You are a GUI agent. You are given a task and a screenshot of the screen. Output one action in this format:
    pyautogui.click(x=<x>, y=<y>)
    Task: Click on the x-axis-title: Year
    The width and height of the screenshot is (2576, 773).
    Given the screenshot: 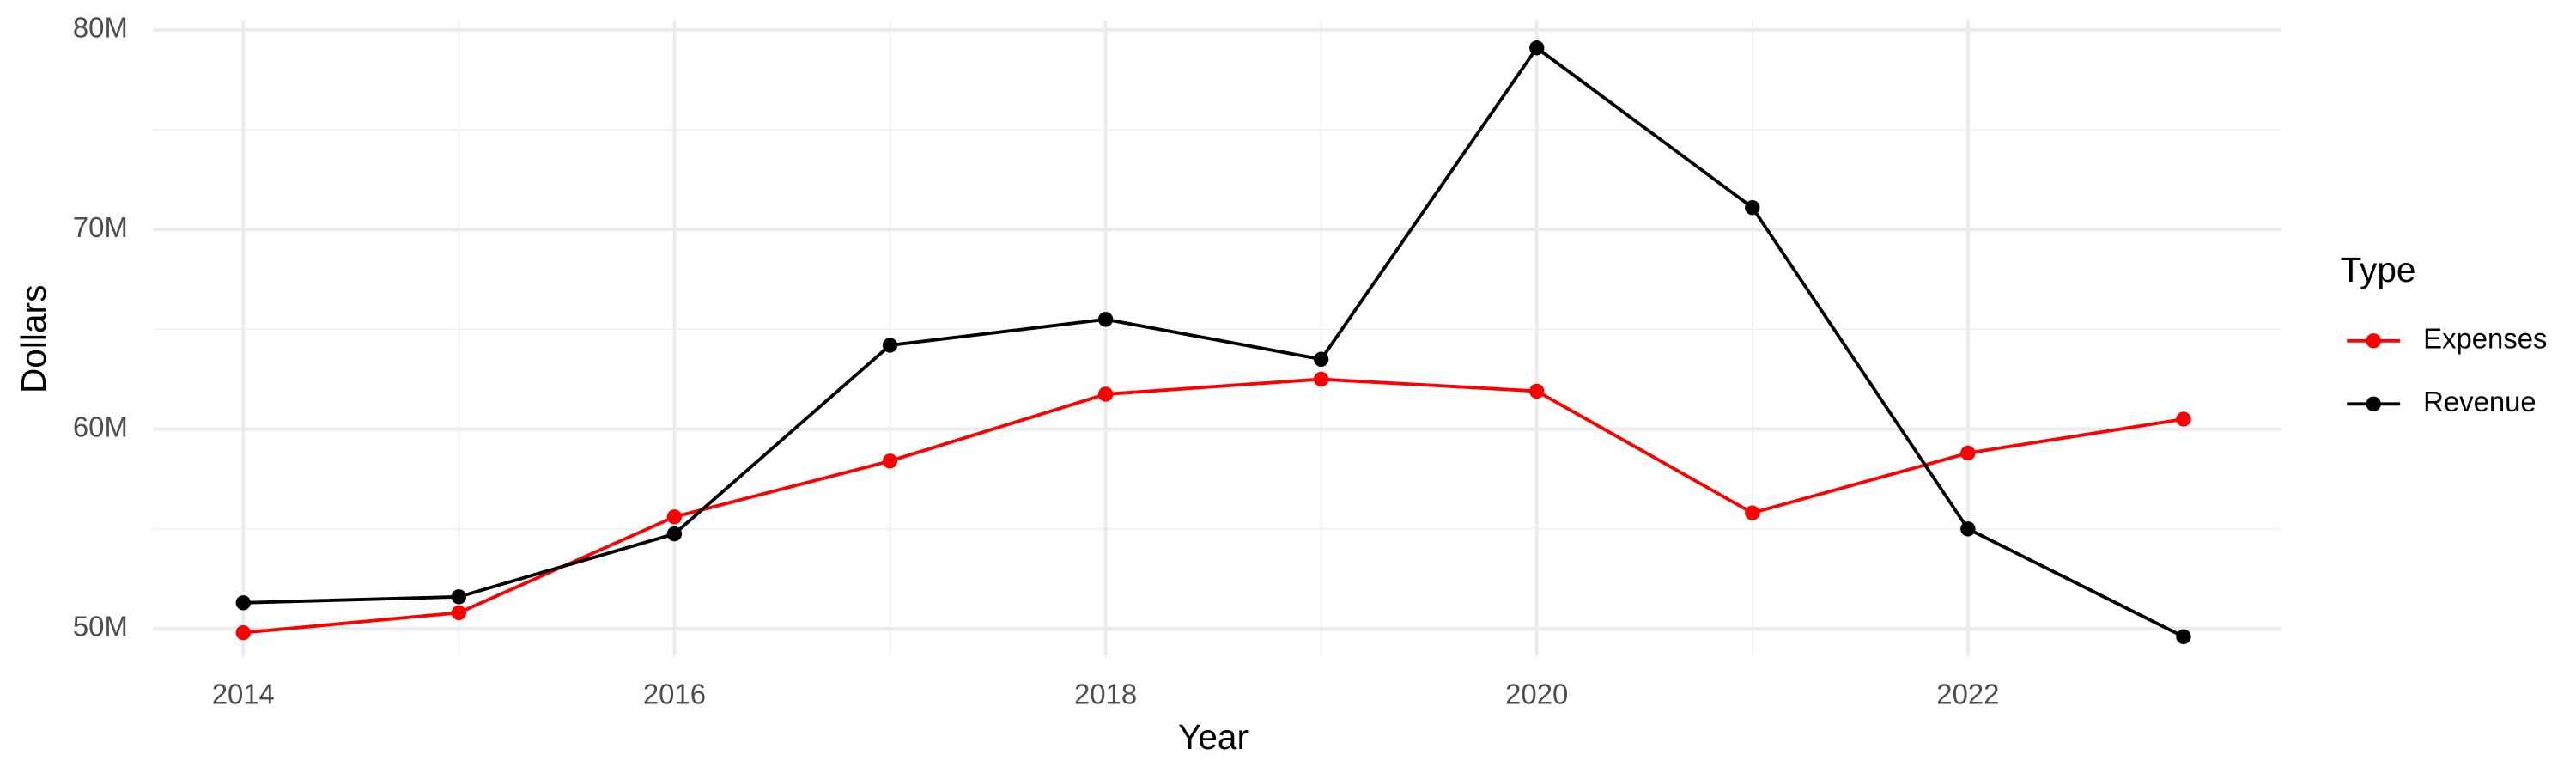 What is the action you would take?
    pyautogui.click(x=1213, y=737)
    